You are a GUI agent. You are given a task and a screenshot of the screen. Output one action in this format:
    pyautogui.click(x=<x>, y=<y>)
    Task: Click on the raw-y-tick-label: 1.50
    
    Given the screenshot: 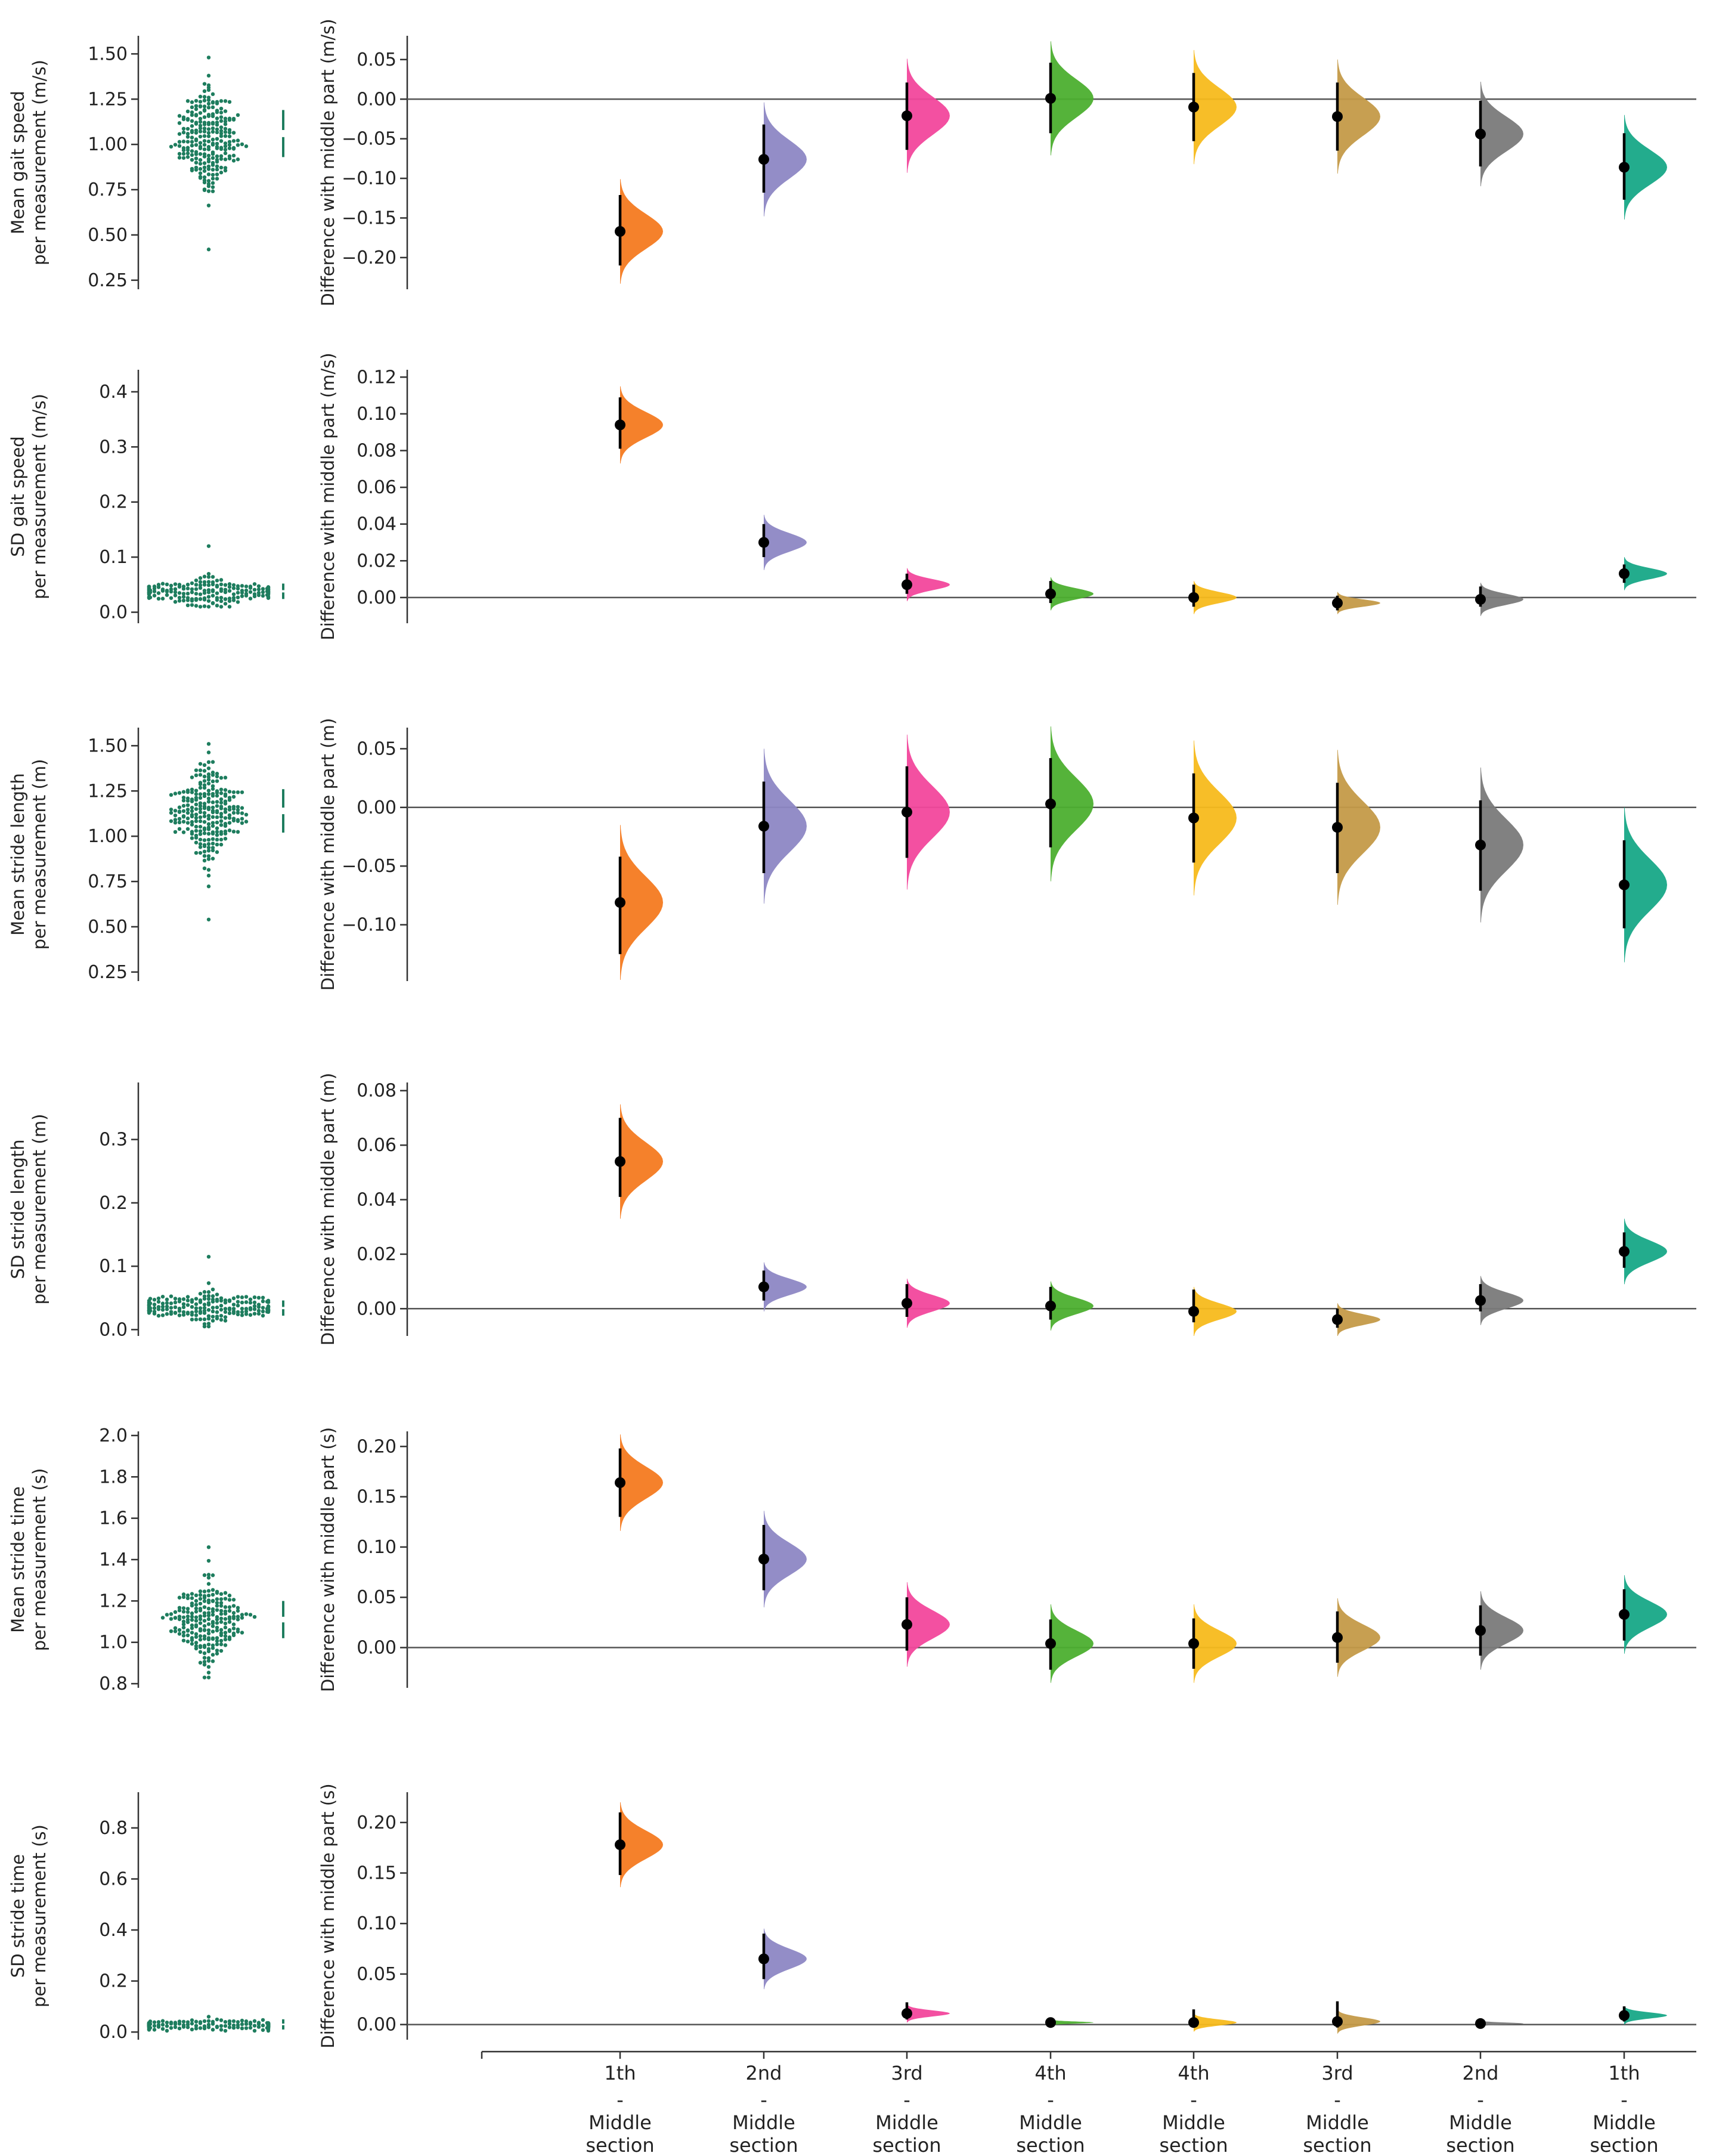 What is the action you would take?
    pyautogui.click(x=108, y=54)
    